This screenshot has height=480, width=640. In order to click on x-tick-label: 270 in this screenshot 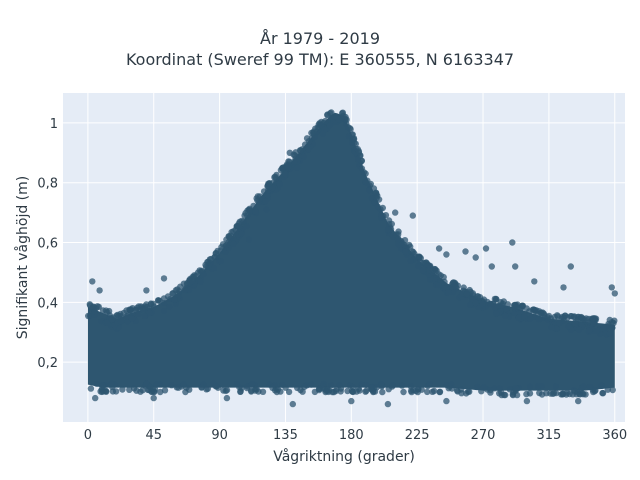, I will do `click(483, 435)`.